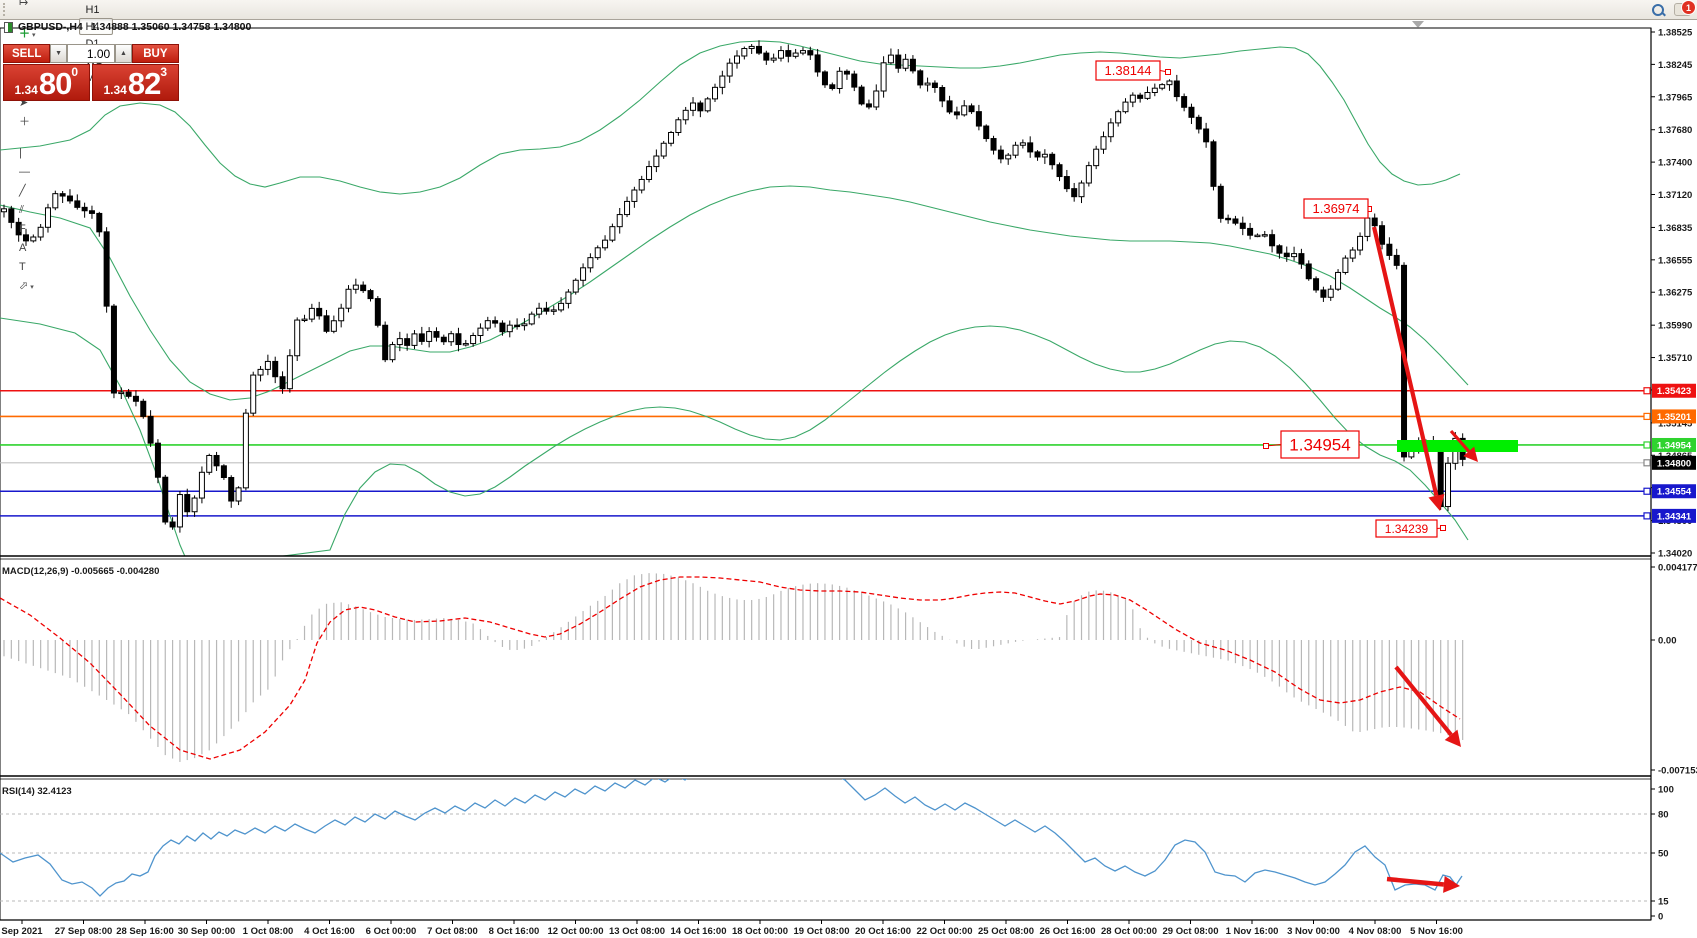 Image resolution: width=1697 pixels, height=938 pixels. Describe the element at coordinates (883, 931) in the screenshot. I see `svg-text: 20 Oct 16:00` at that location.